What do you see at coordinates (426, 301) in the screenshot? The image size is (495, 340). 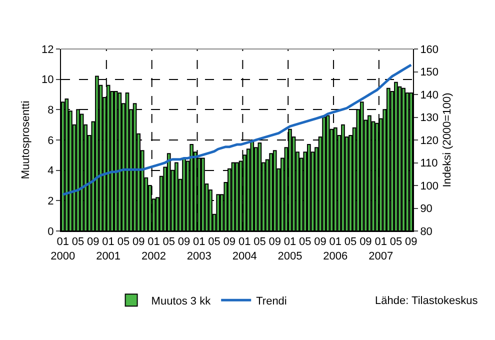 I see `text: Lähde: Tilastokeskus` at bounding box center [426, 301].